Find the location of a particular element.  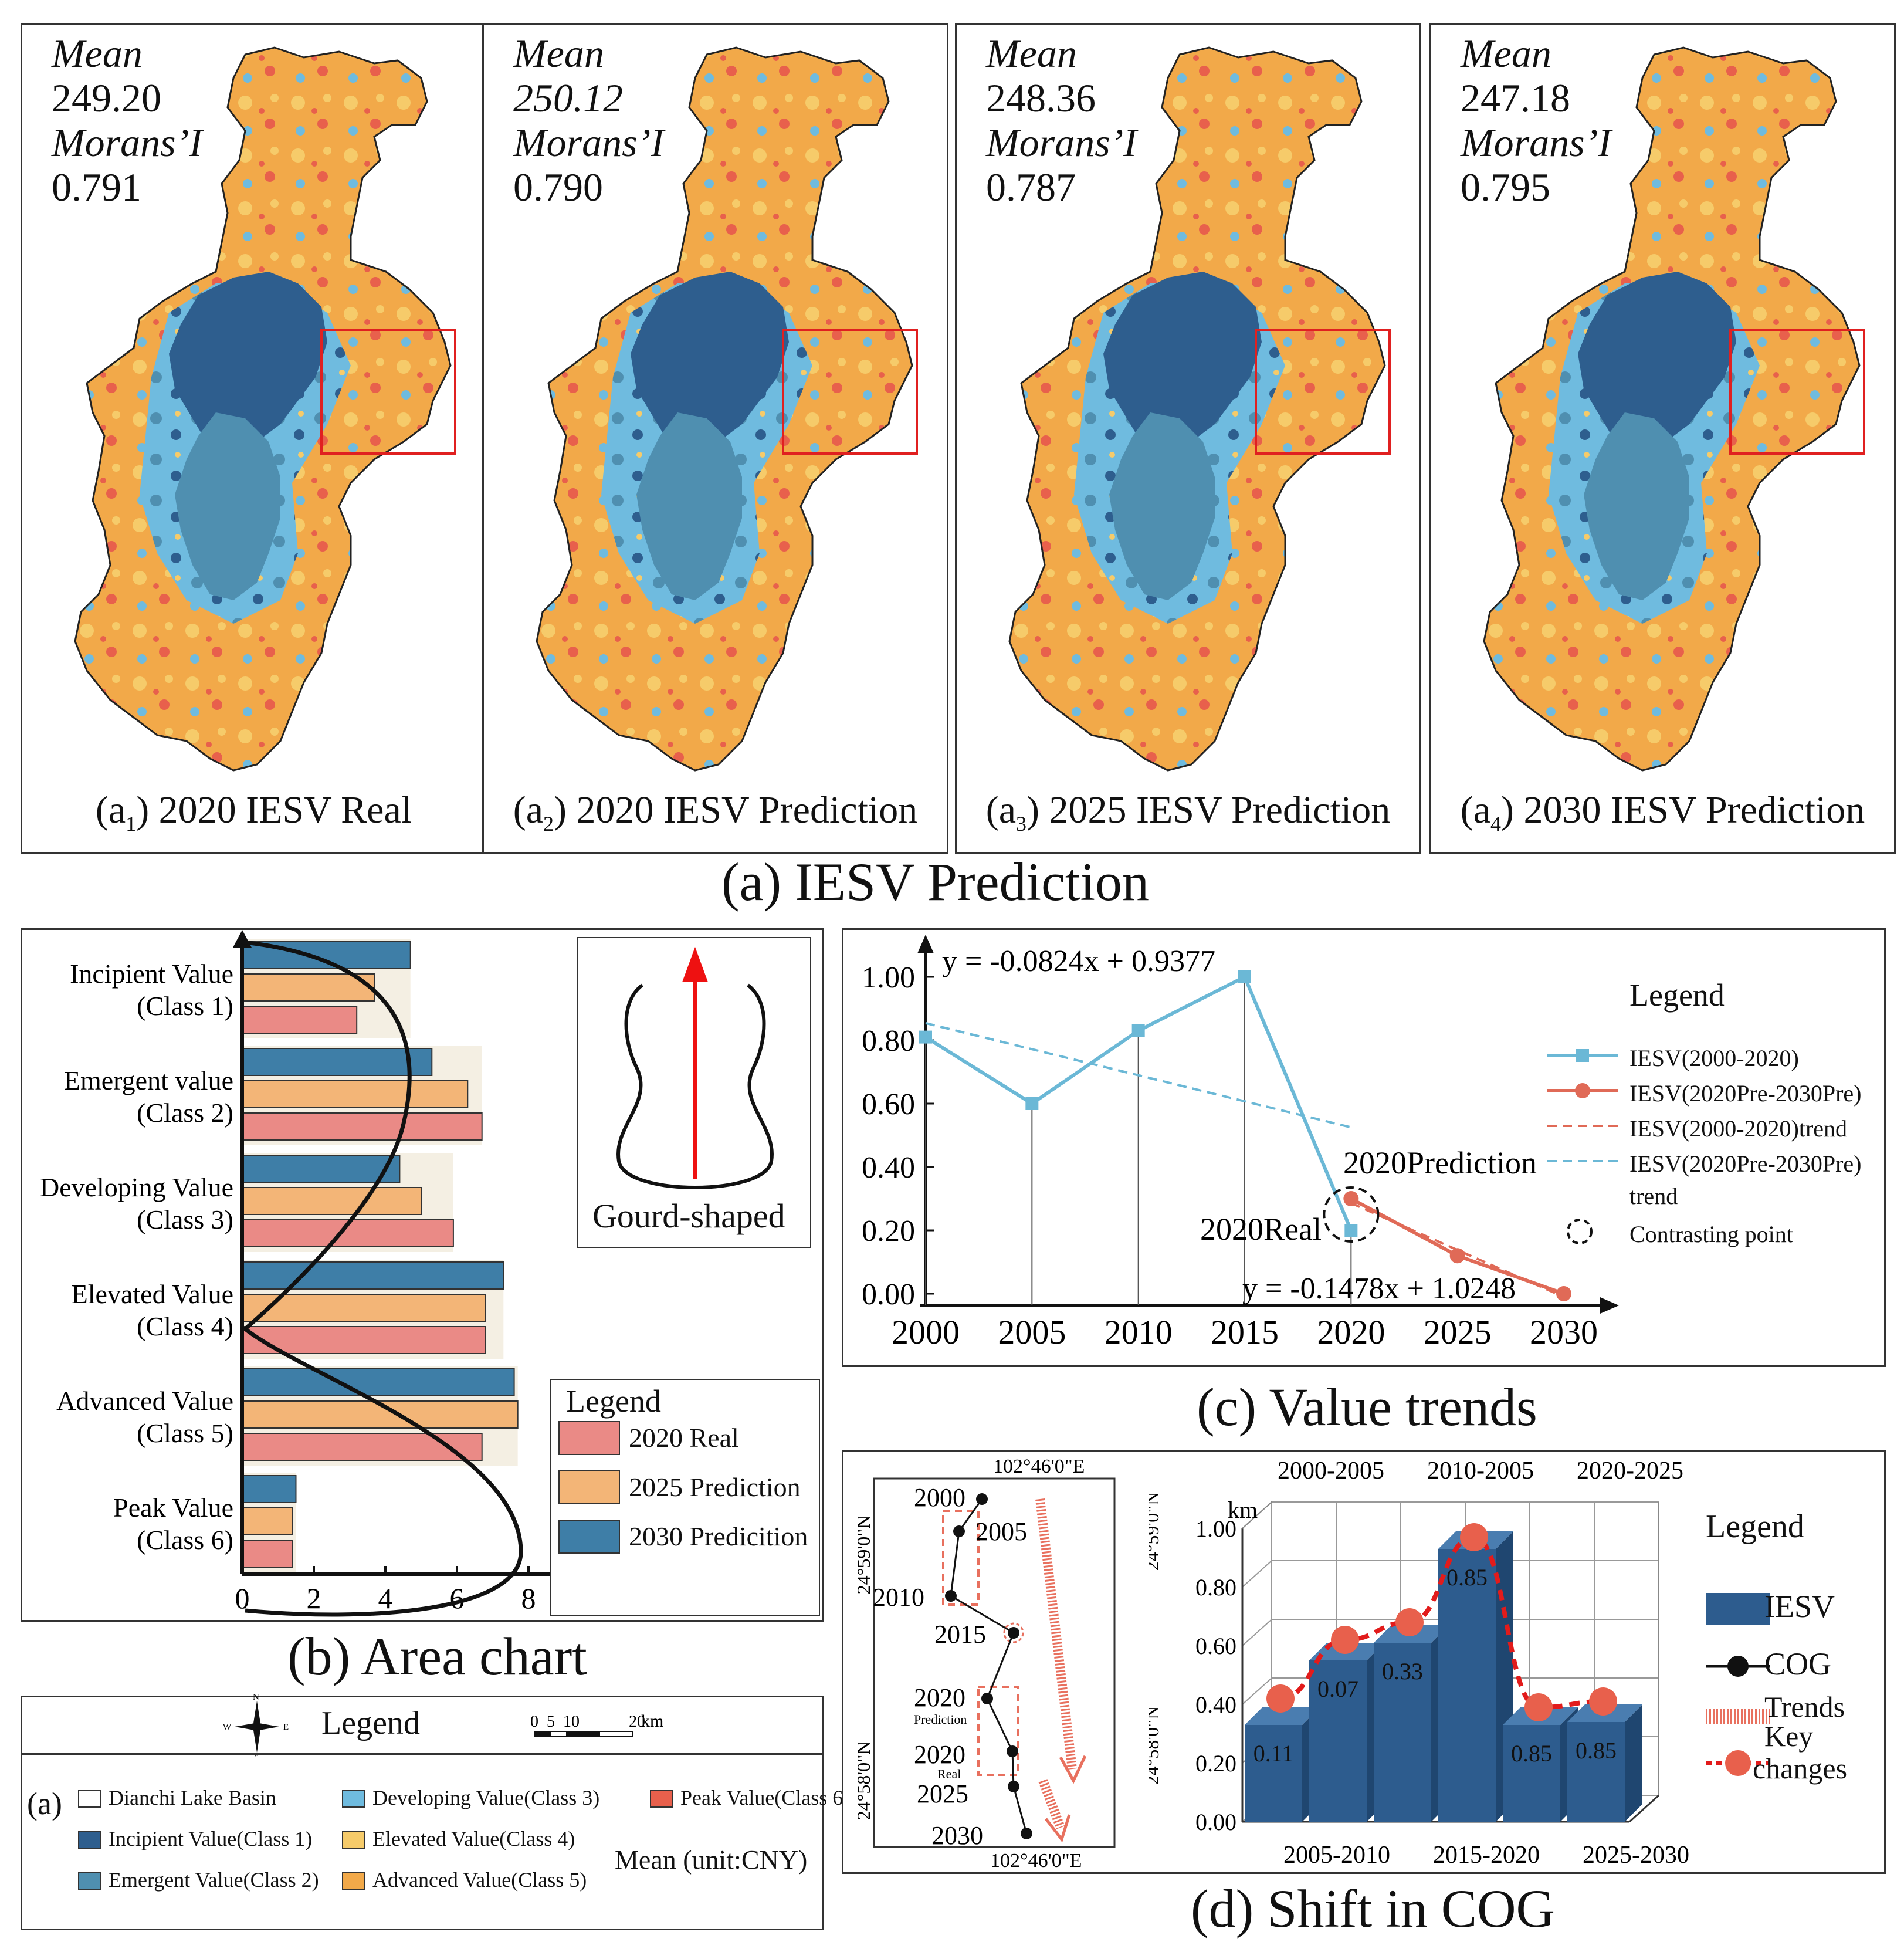

trend-y-tick: 0.60 is located at coordinates (888, 1104).